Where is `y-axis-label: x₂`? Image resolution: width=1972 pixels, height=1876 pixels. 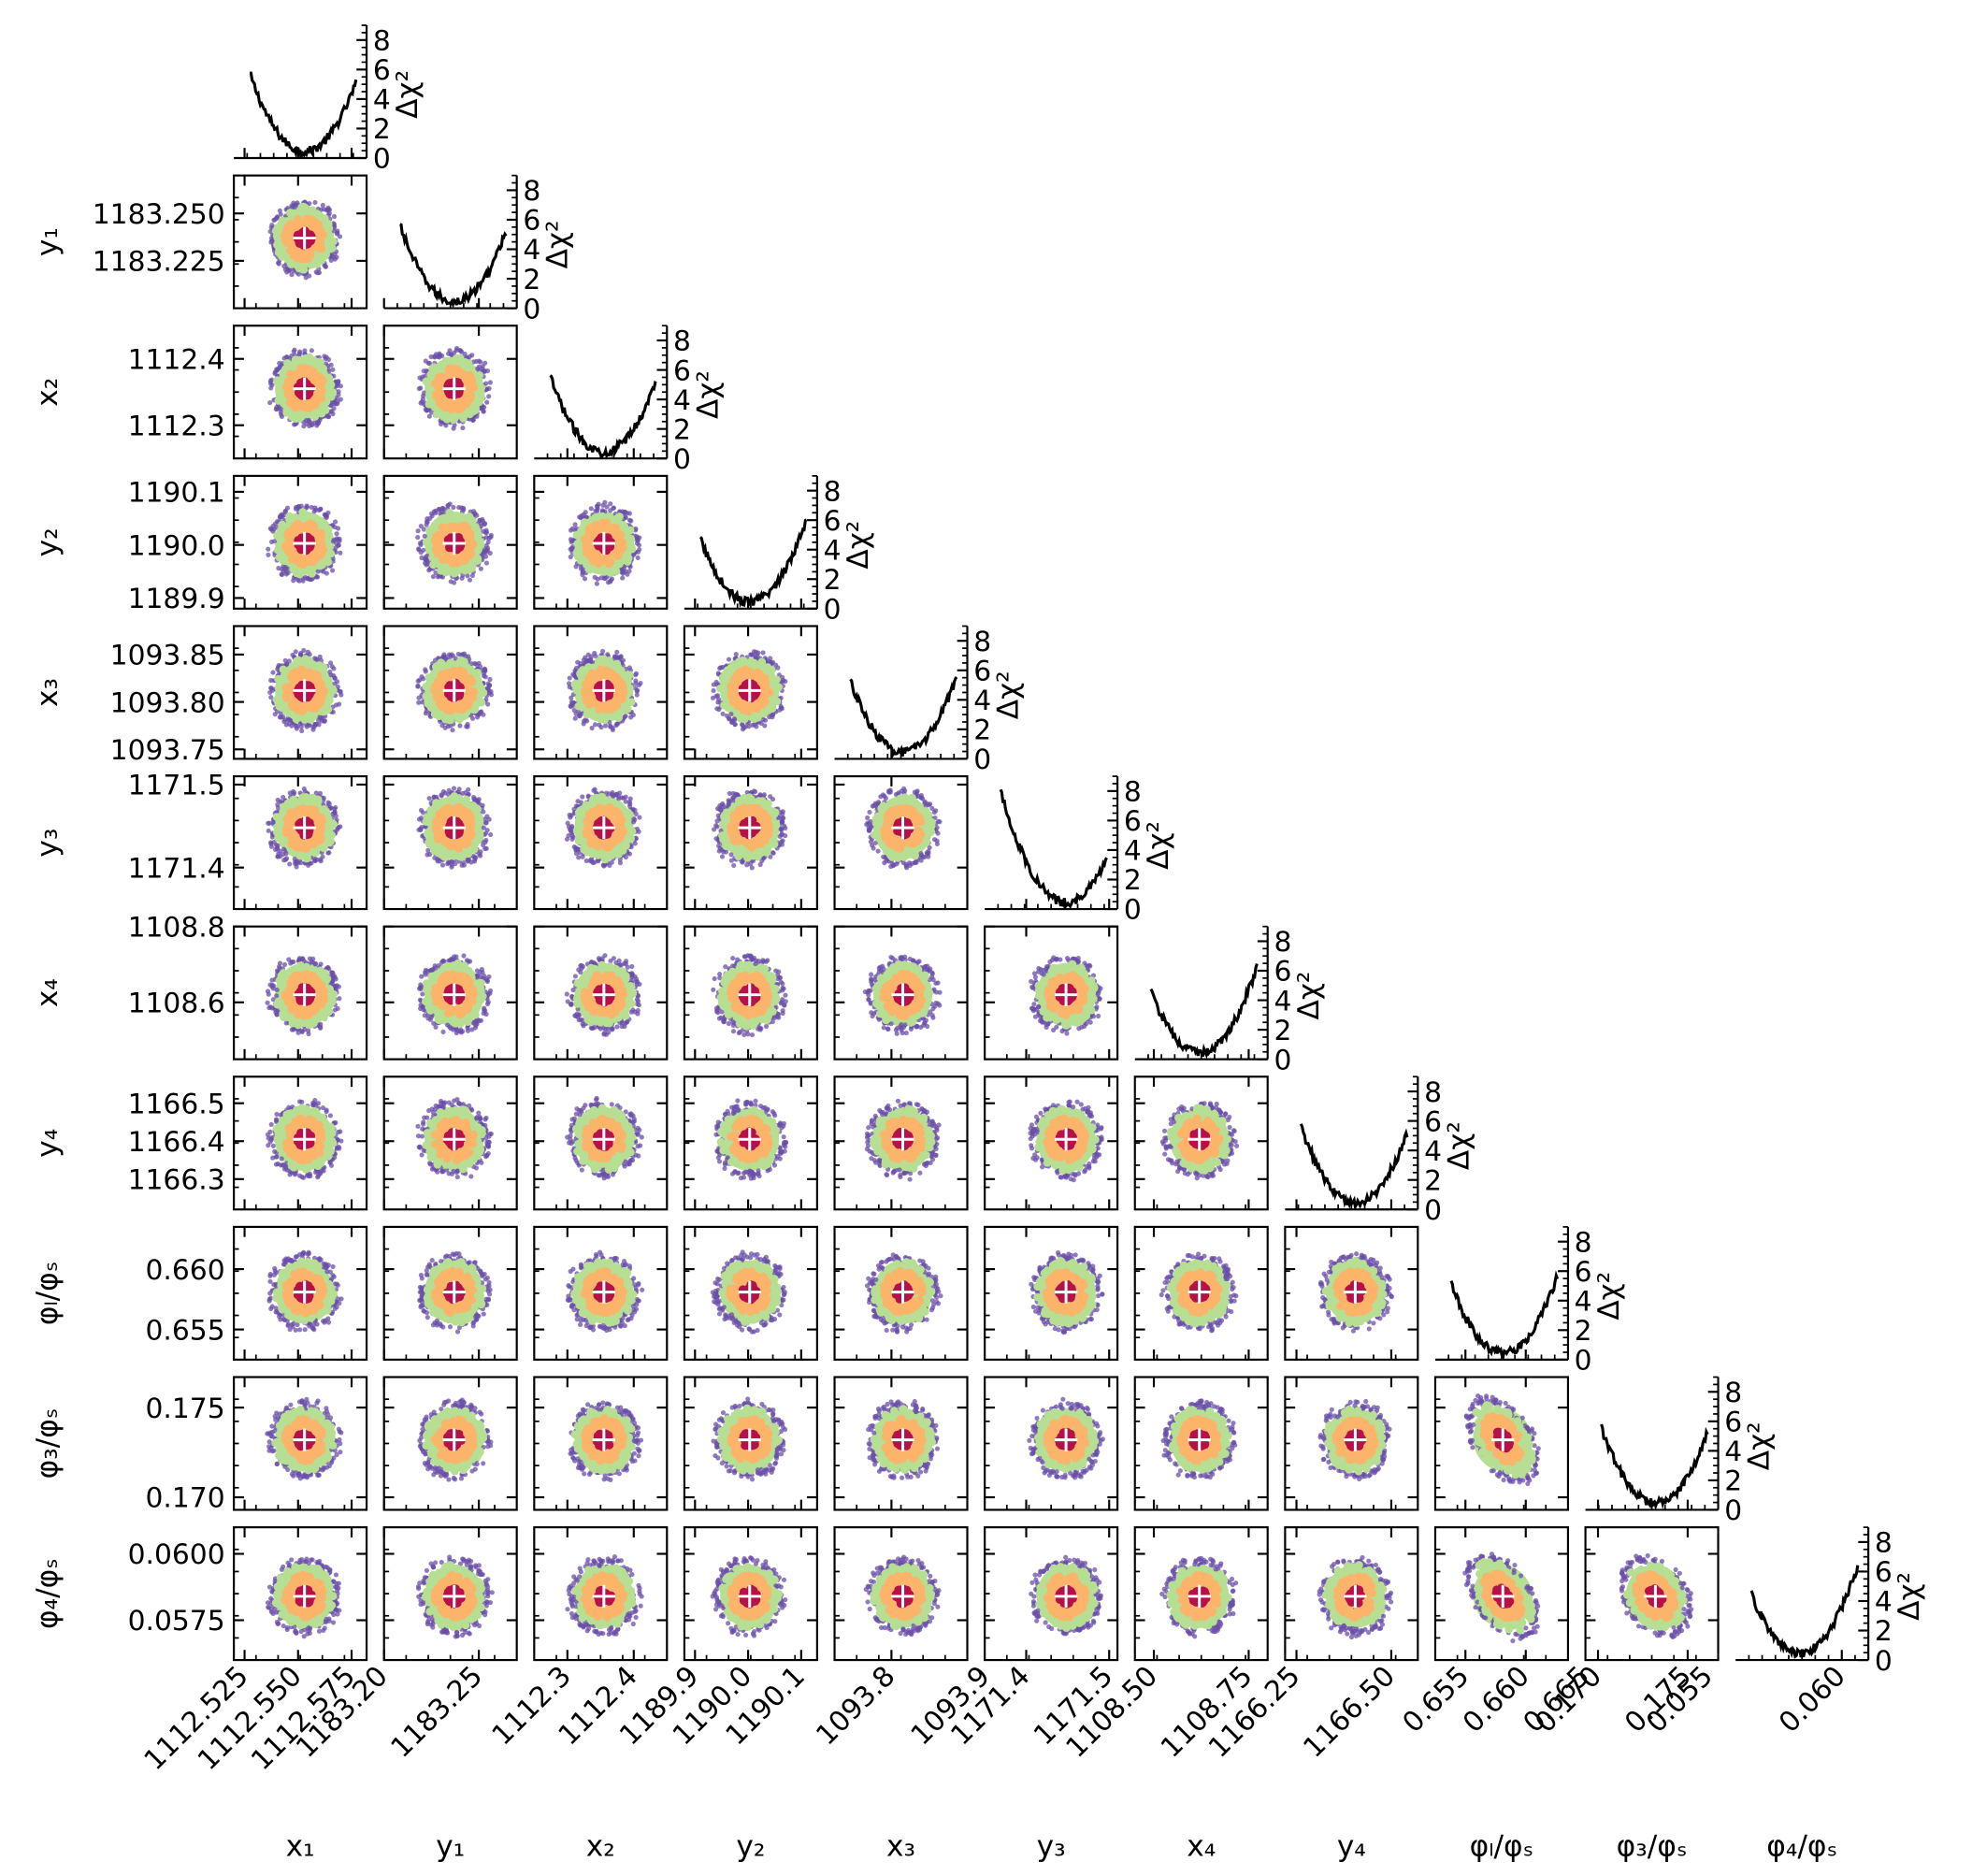 y-axis-label: x₂ is located at coordinates (48, 392).